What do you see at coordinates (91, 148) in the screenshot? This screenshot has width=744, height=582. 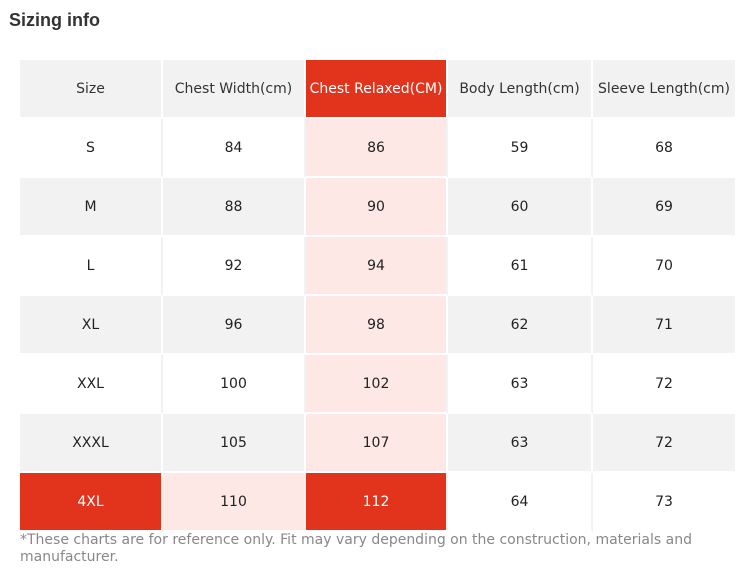 I see `cell-size: S` at bounding box center [91, 148].